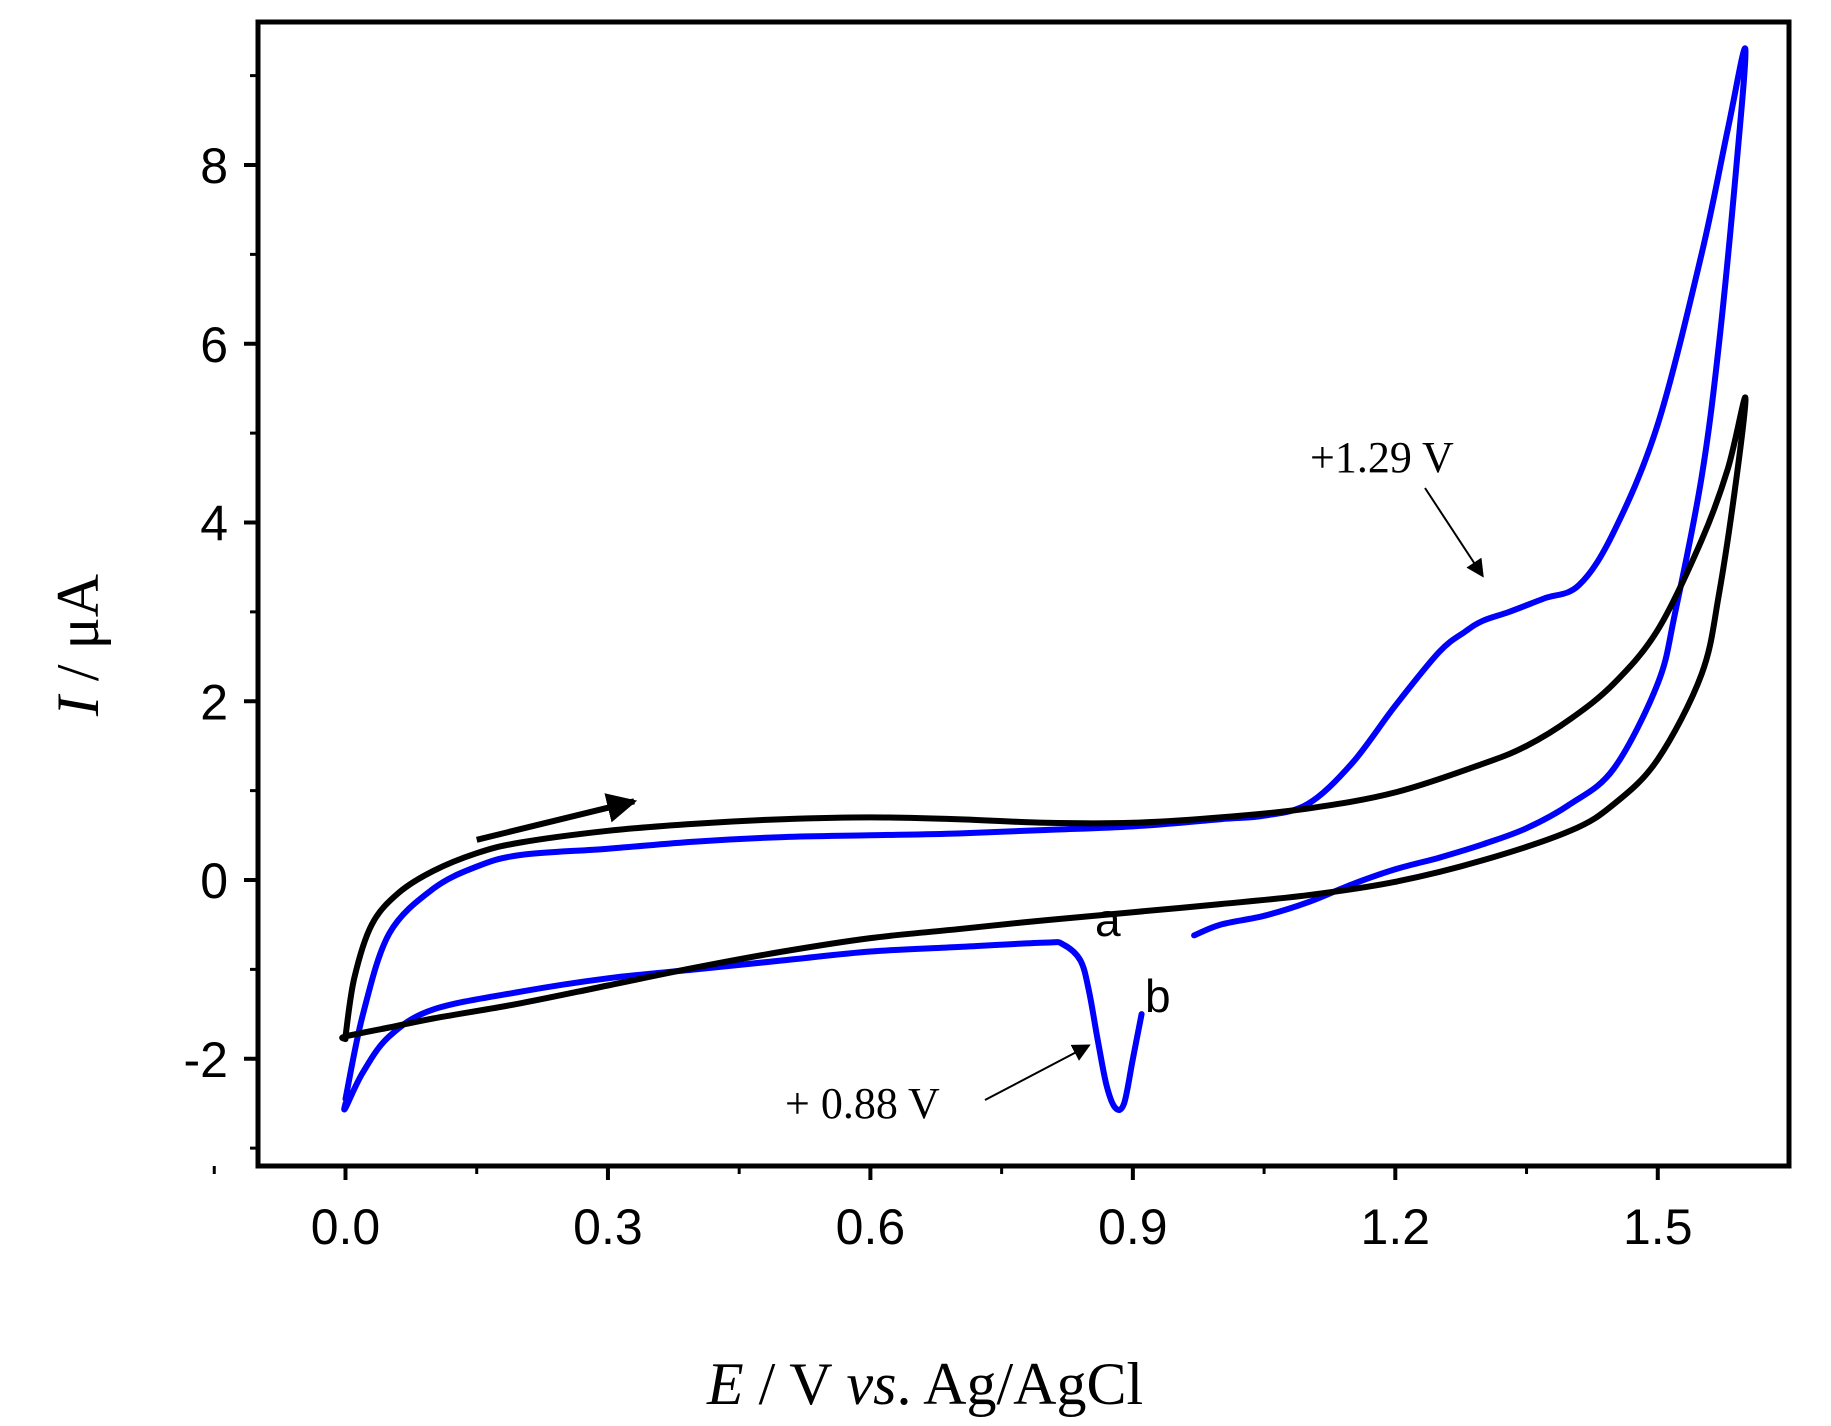 The image size is (1831, 1426). What do you see at coordinates (1133, 1227) in the screenshot?
I see `x-tick-label: 0.9` at bounding box center [1133, 1227].